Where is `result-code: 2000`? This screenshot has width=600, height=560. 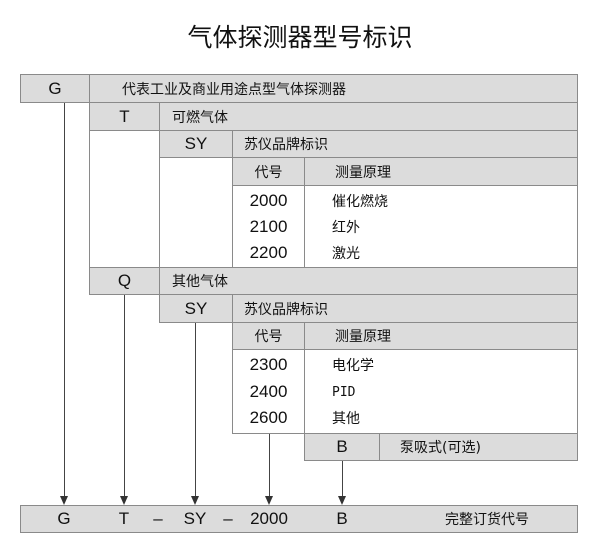
result-code: 2000 is located at coordinates (269, 518).